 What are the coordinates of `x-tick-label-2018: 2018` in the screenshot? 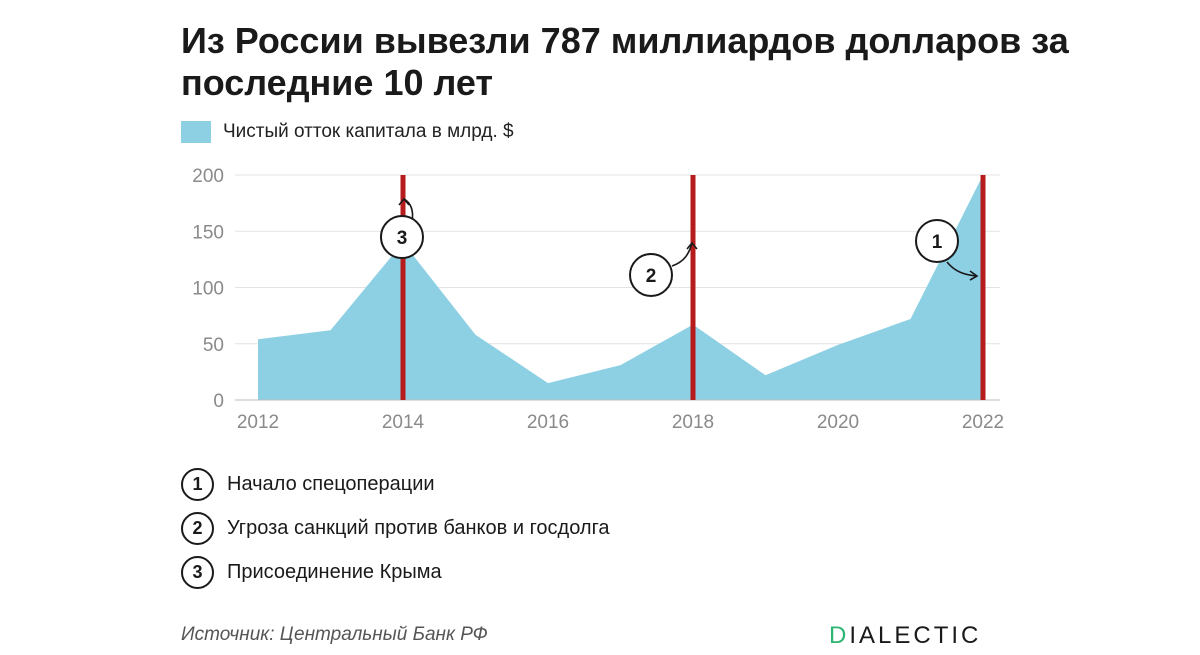 It's located at (693, 422).